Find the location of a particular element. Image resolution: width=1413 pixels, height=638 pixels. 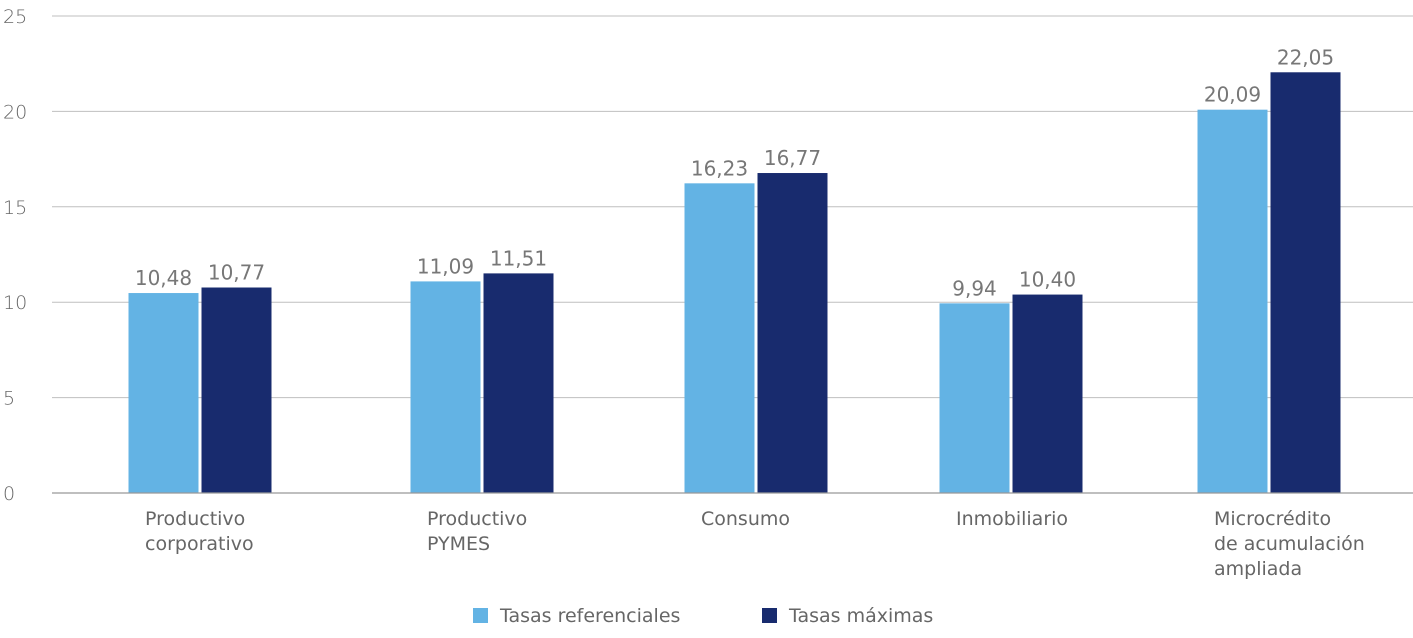

x-category-label: PYMES is located at coordinates (458, 544).